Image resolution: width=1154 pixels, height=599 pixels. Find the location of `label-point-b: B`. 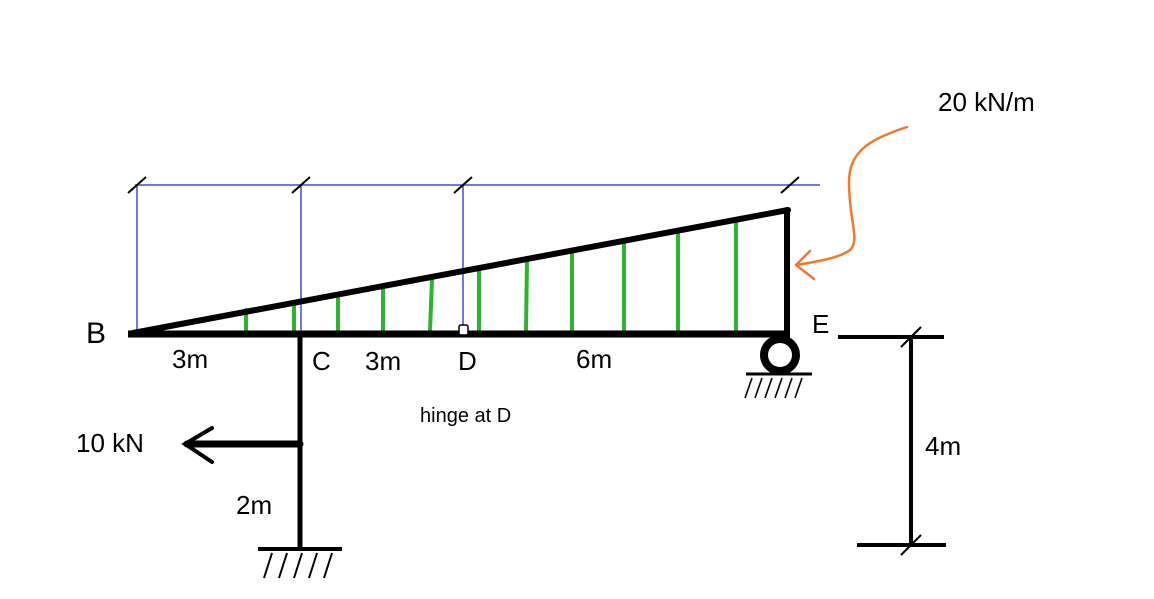

label-point-b: B is located at coordinates (96, 333).